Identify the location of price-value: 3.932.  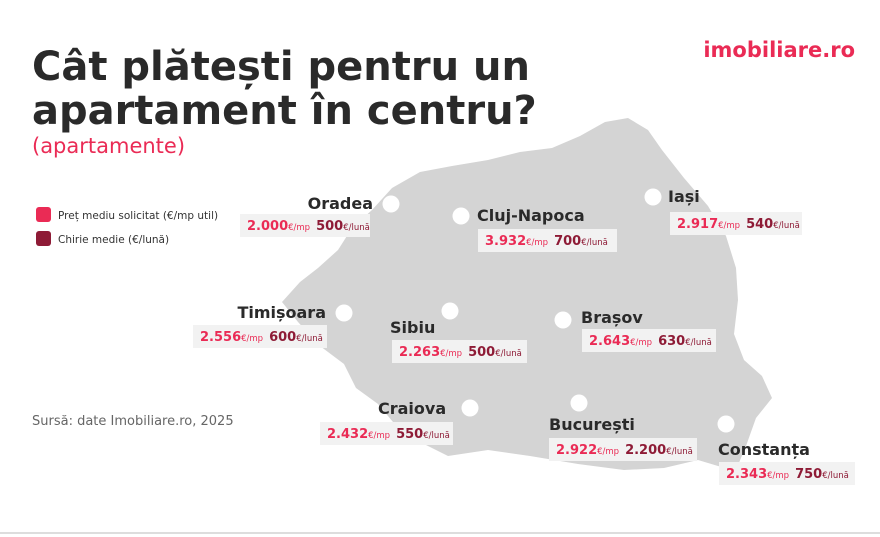
(505, 241).